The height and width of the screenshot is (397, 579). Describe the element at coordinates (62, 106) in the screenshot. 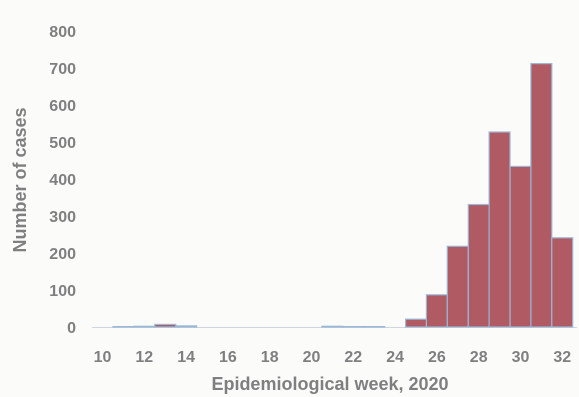

I see `y-tick-label-600: 600` at that location.